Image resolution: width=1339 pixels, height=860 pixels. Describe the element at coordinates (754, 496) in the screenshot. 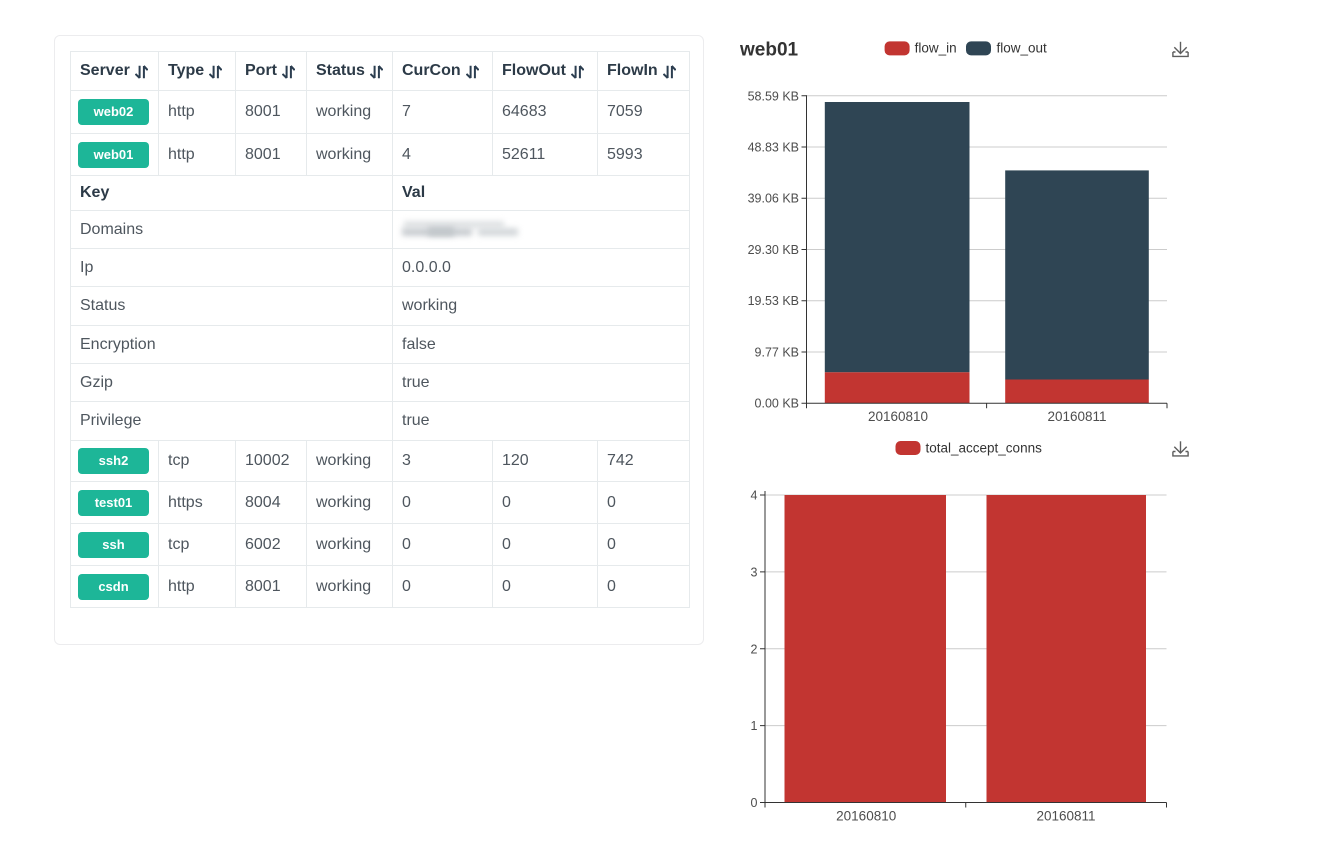

I see `svg-text: 4` at that location.